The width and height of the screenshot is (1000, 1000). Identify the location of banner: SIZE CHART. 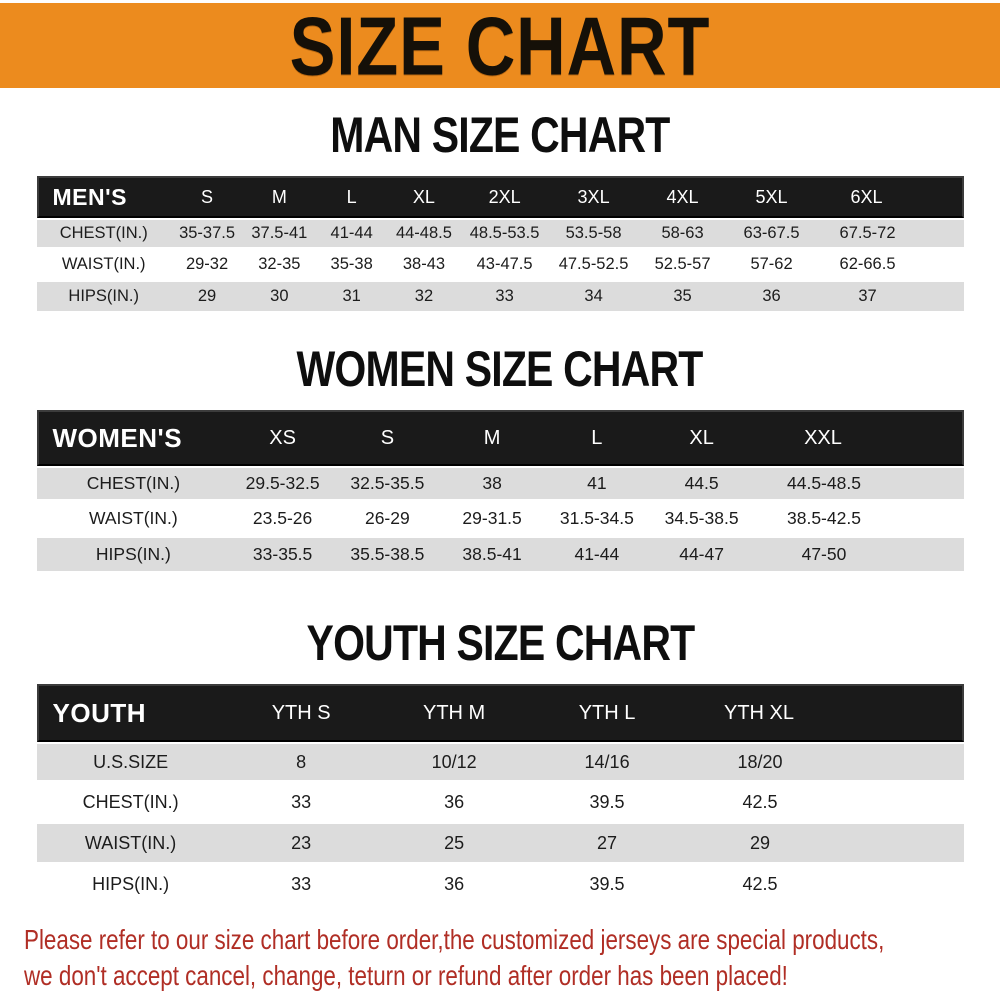
(500, 44).